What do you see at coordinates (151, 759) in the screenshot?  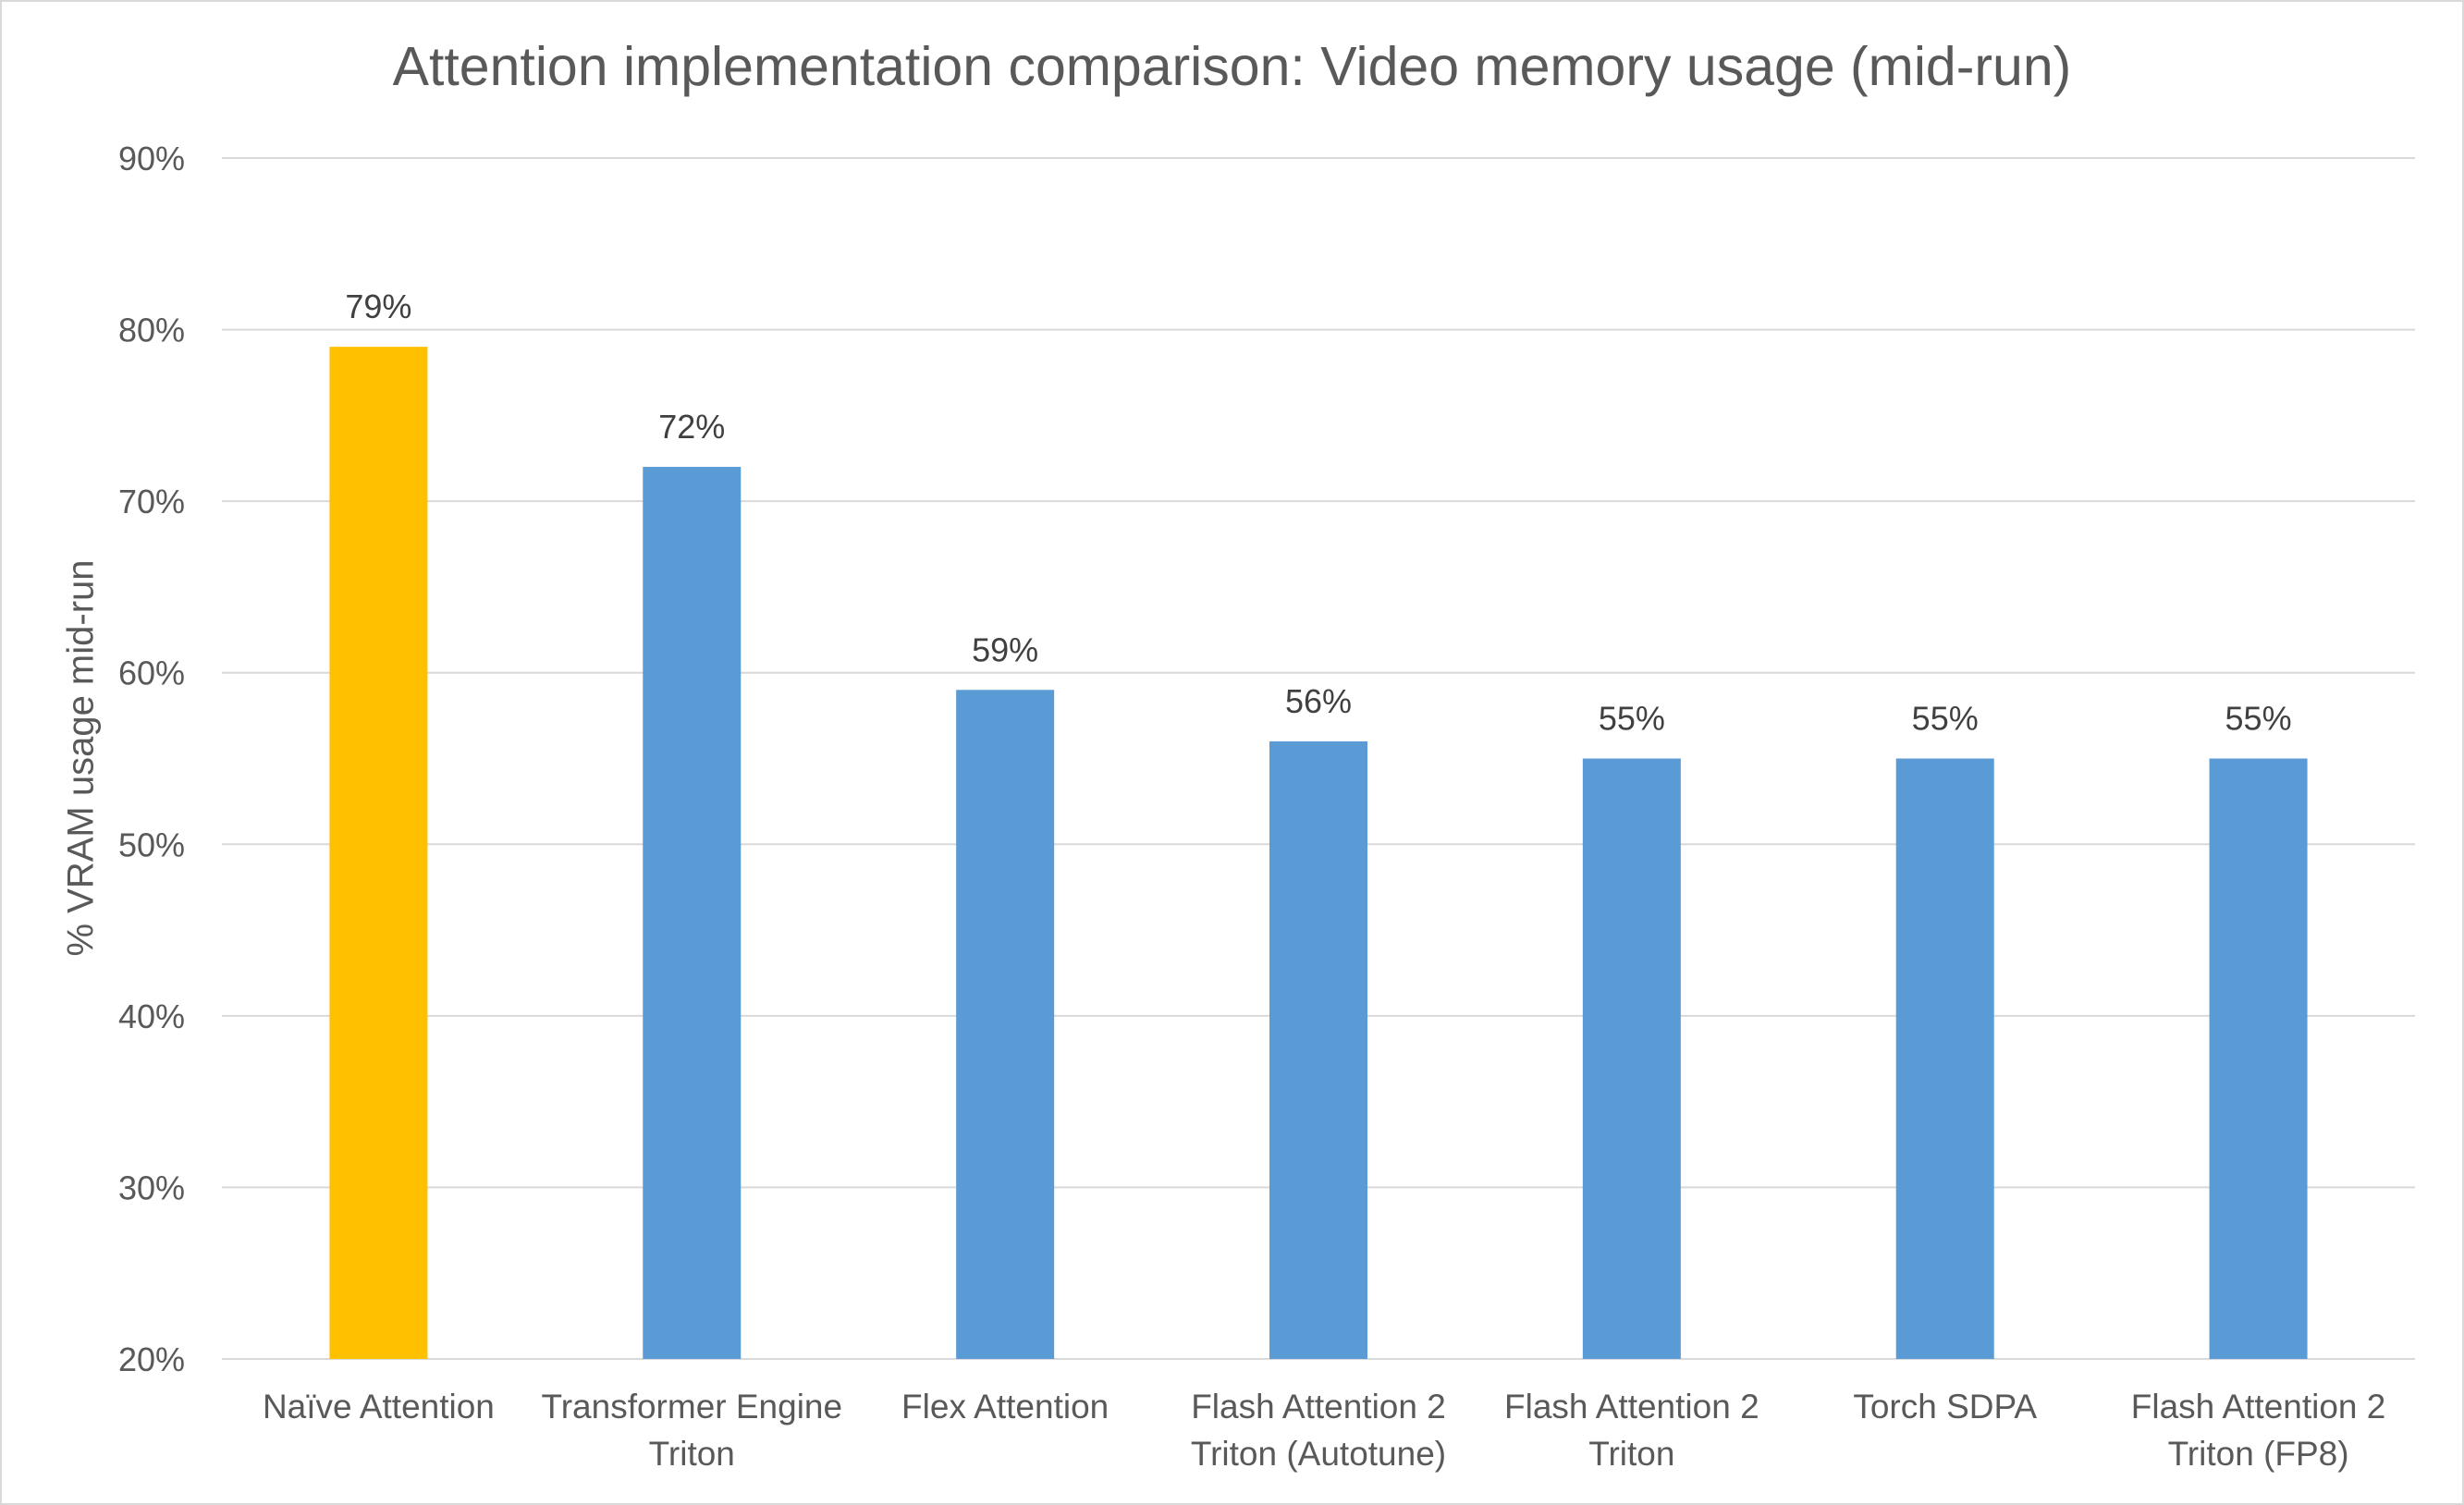 I see `y-tick-labels: 20% 30% 40% 50% 60% 70% 80% 90%` at bounding box center [151, 759].